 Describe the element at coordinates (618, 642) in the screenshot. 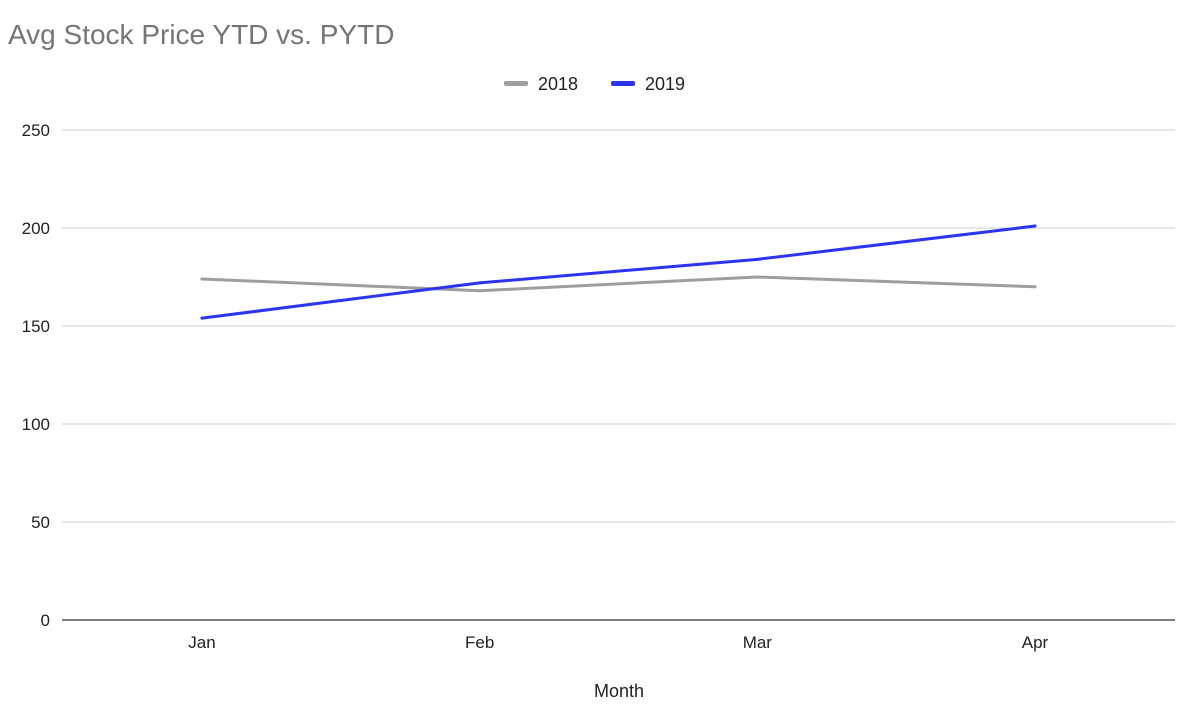

I see `x-axis-ticks: Jan Feb Mar Apr` at that location.